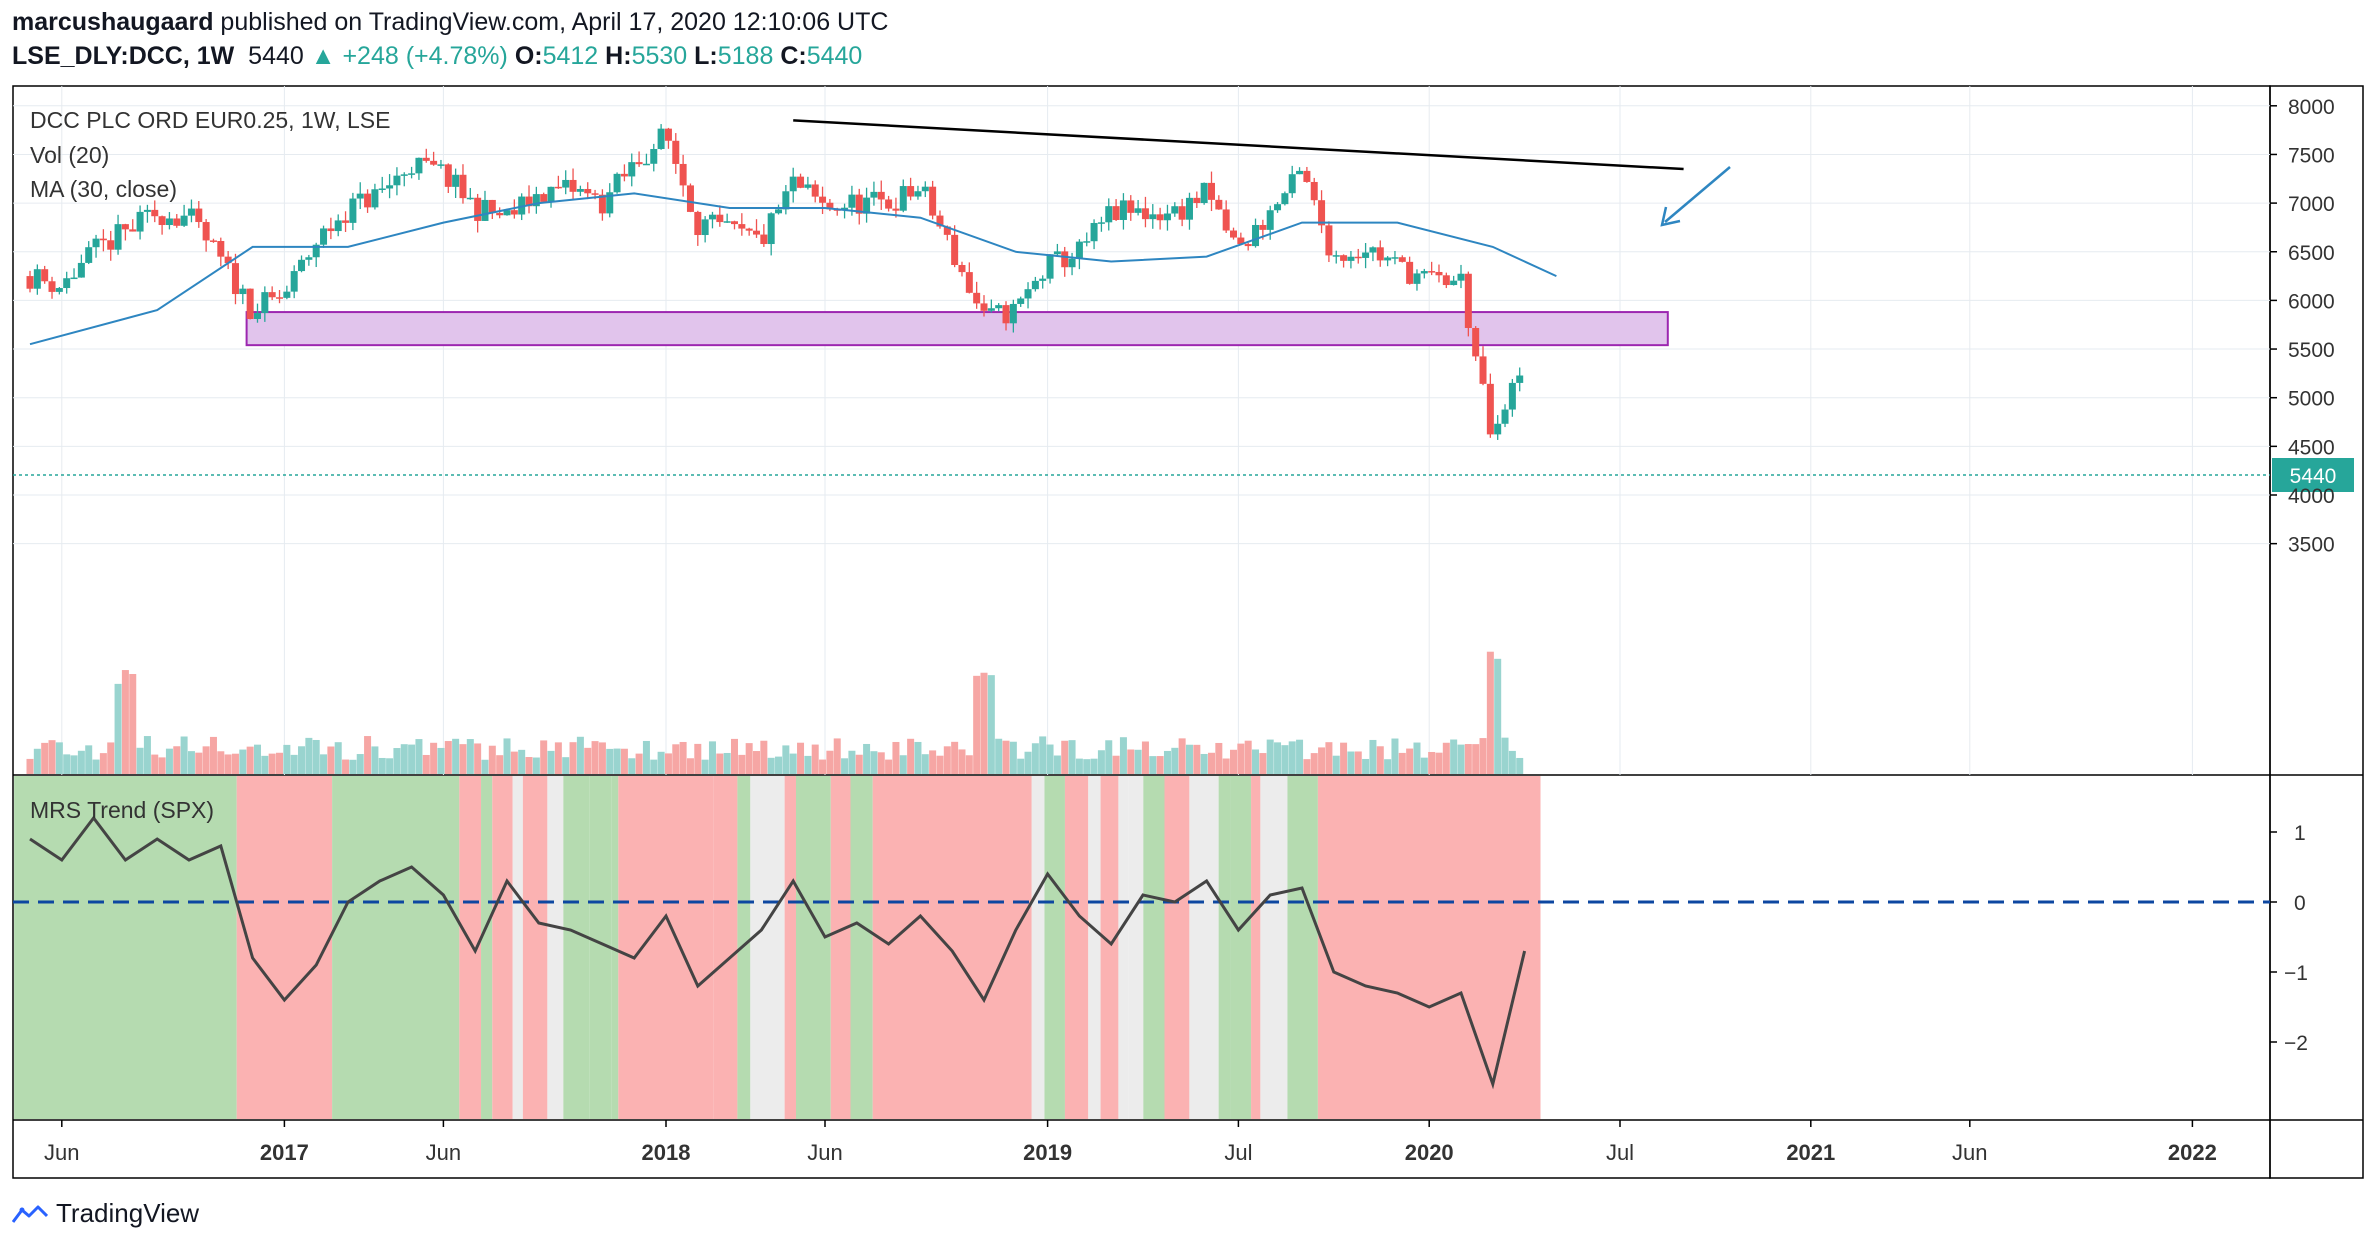 The image size is (2376, 1252). Describe the element at coordinates (2300, 903) in the screenshot. I see `mrs-tick-label: 0` at that location.